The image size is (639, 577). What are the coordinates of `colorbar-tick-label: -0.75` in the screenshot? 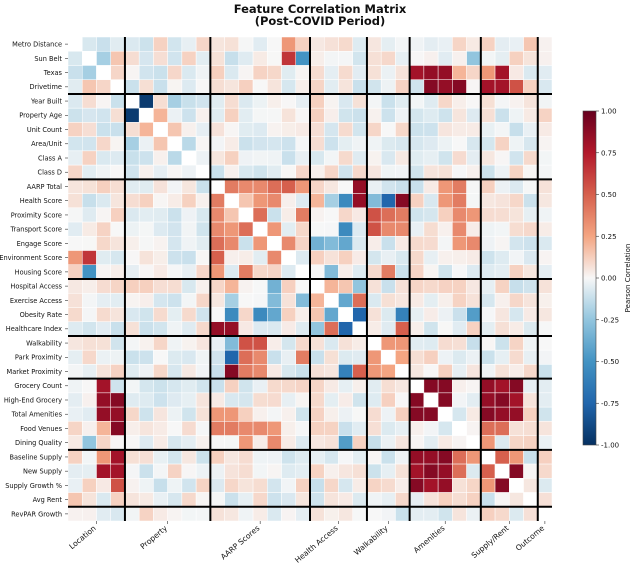 It's located at (610, 404).